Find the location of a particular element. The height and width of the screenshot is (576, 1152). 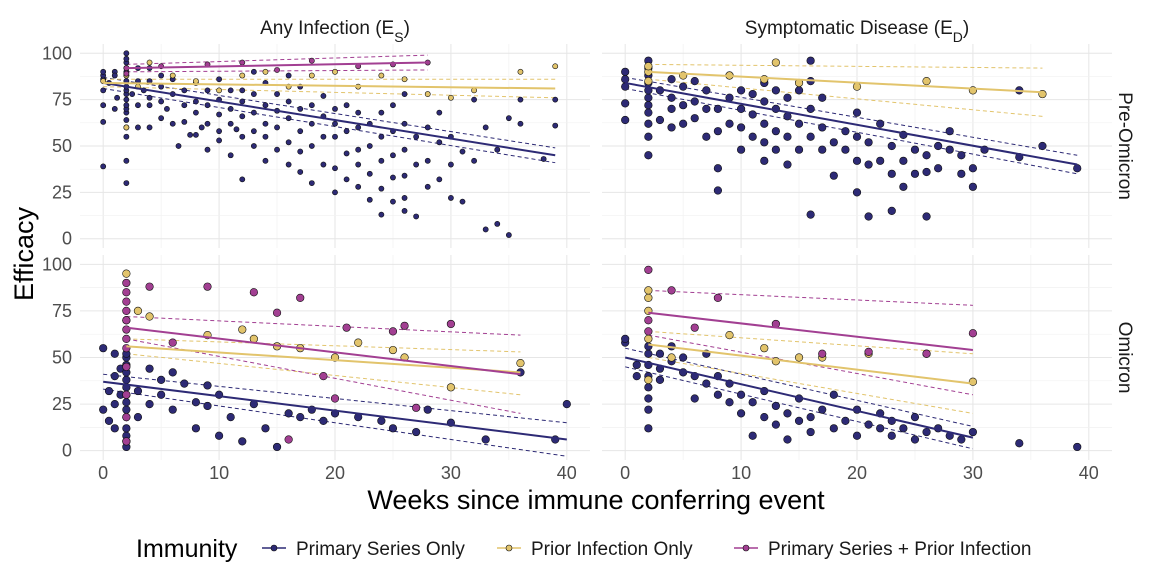

legend-key-point is located at coordinates (509, 548).